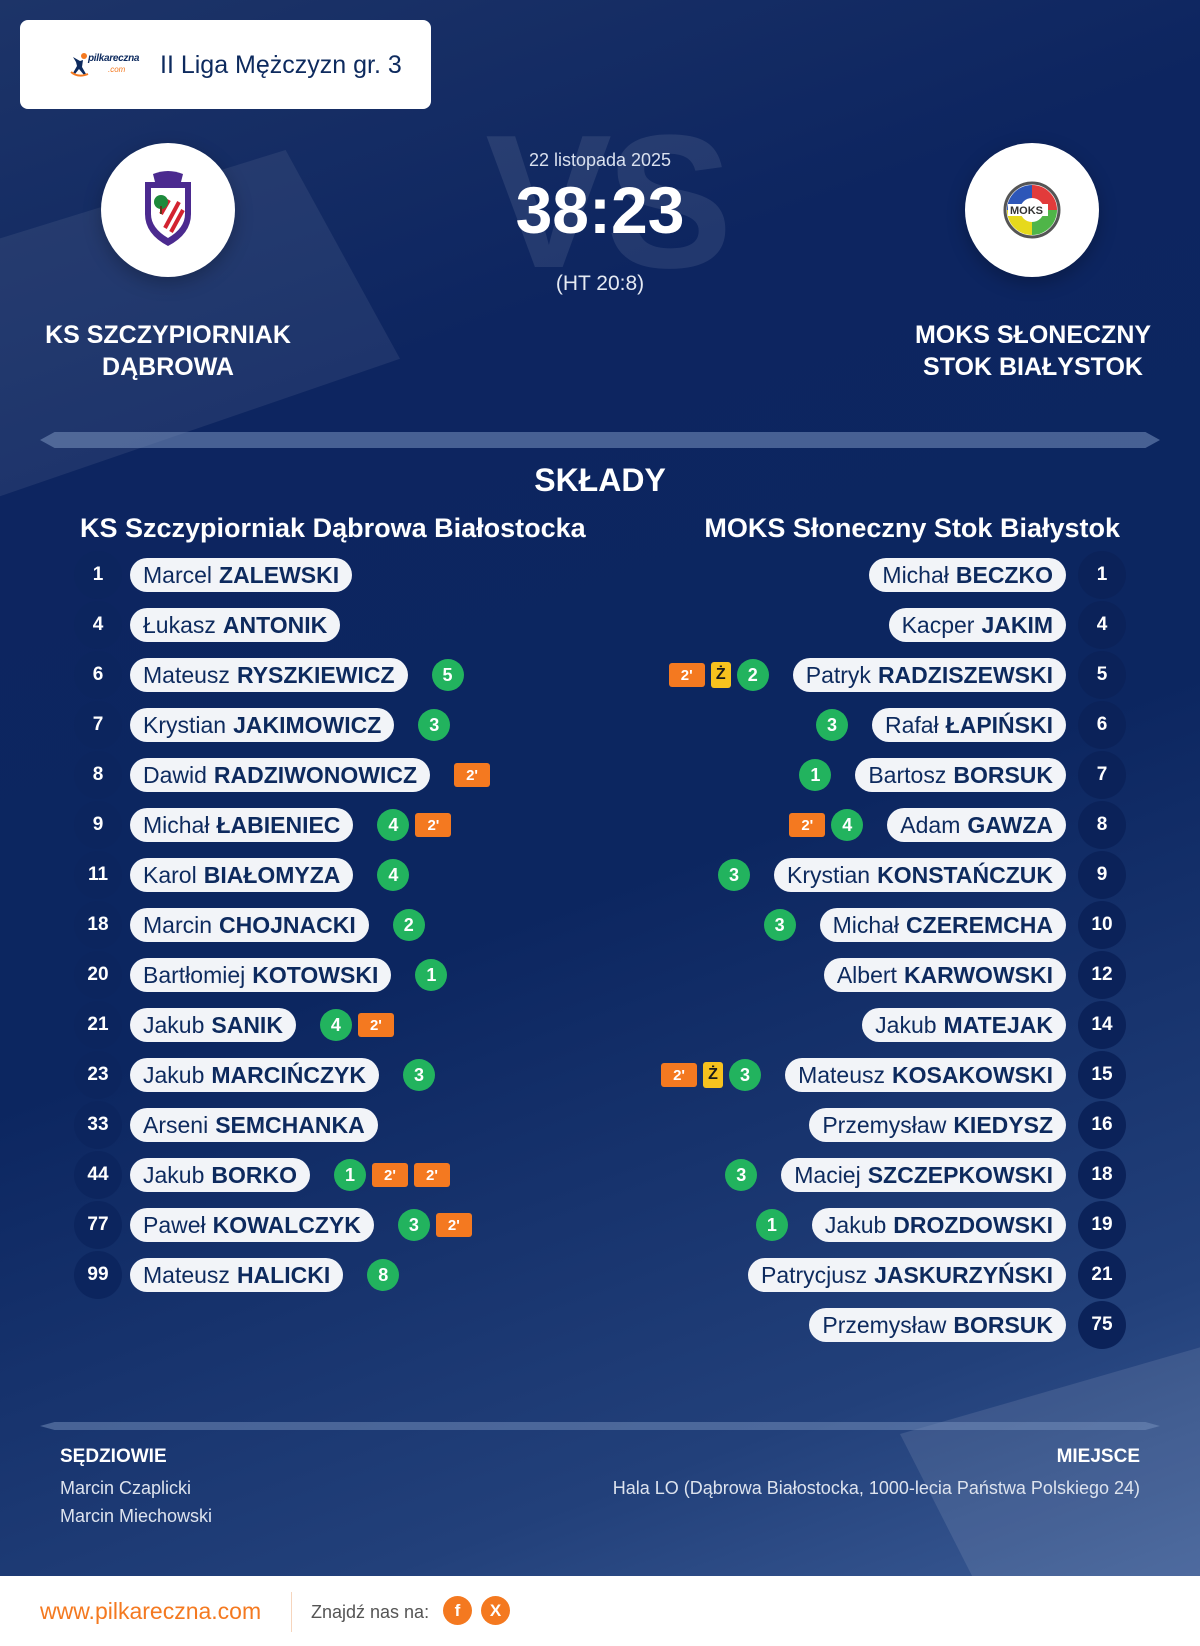 The height and width of the screenshot is (1646, 1200). Describe the element at coordinates (1032, 210) in the screenshot. I see `away-team-logo: MOKS` at that location.